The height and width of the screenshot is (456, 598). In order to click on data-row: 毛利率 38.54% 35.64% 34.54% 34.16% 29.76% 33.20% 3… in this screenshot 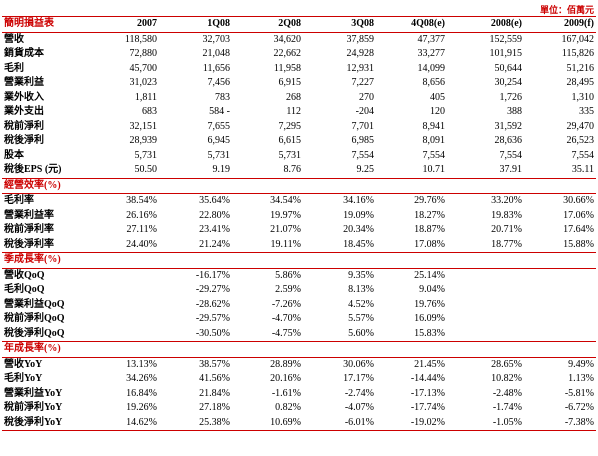, I will do `click(299, 201)`.